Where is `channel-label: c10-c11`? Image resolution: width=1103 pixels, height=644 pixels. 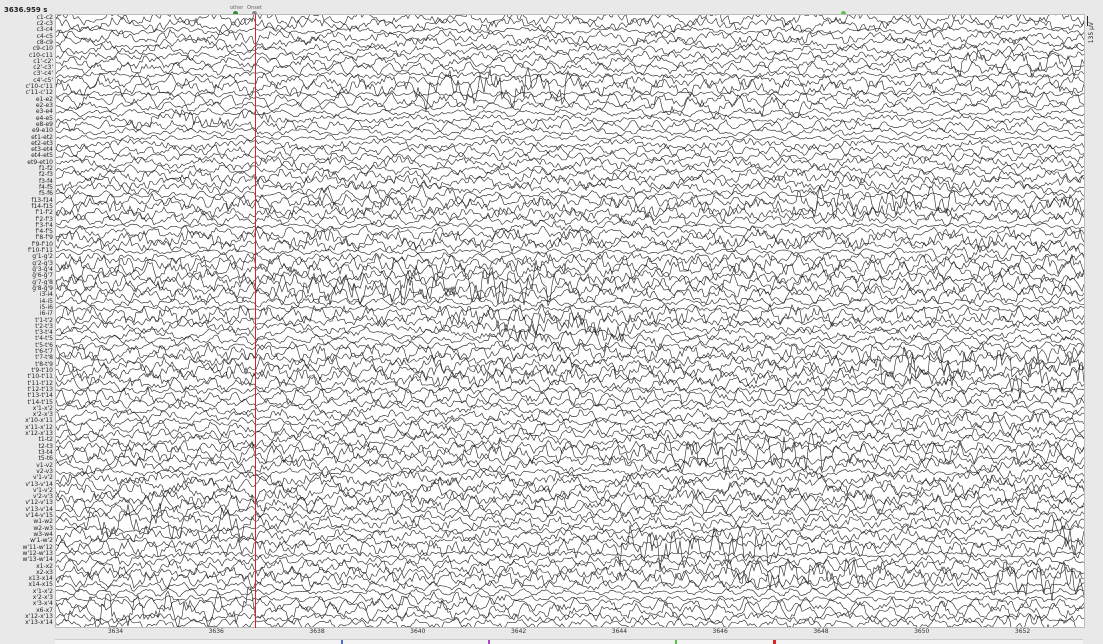 channel-label: c10-c11 is located at coordinates (40, 55).